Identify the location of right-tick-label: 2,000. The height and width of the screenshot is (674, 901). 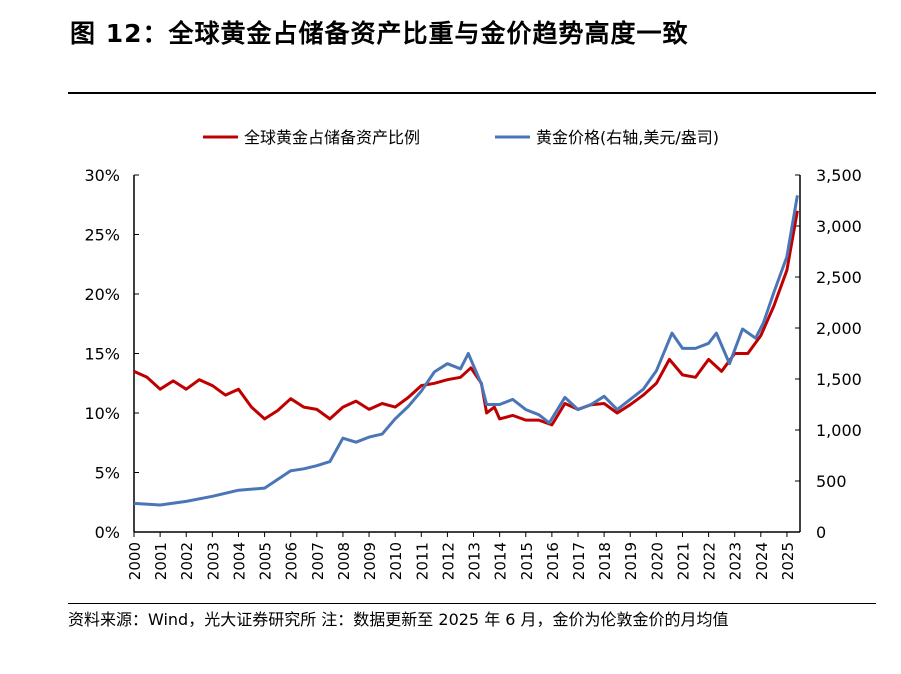
(839, 328).